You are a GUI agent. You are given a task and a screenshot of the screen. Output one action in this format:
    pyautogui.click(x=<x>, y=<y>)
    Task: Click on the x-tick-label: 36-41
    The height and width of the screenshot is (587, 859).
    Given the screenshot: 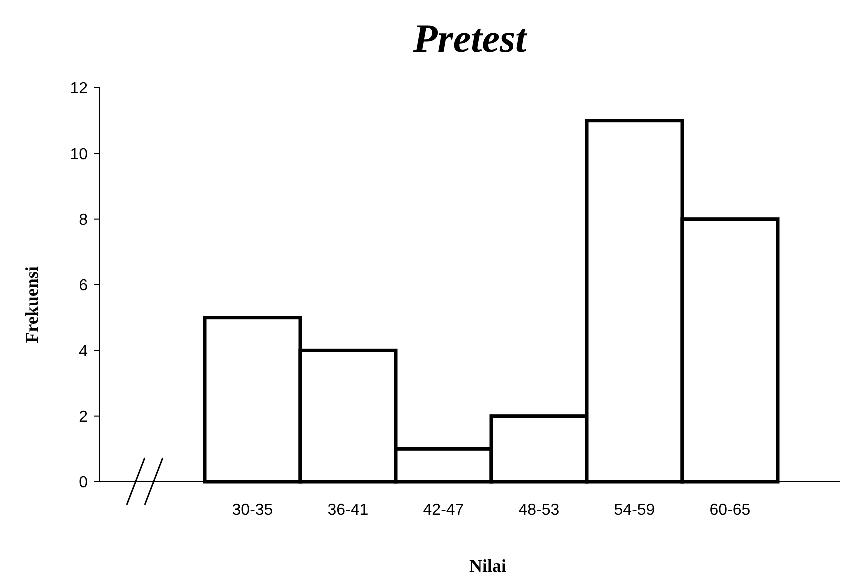 What is the action you would take?
    pyautogui.click(x=348, y=510)
    